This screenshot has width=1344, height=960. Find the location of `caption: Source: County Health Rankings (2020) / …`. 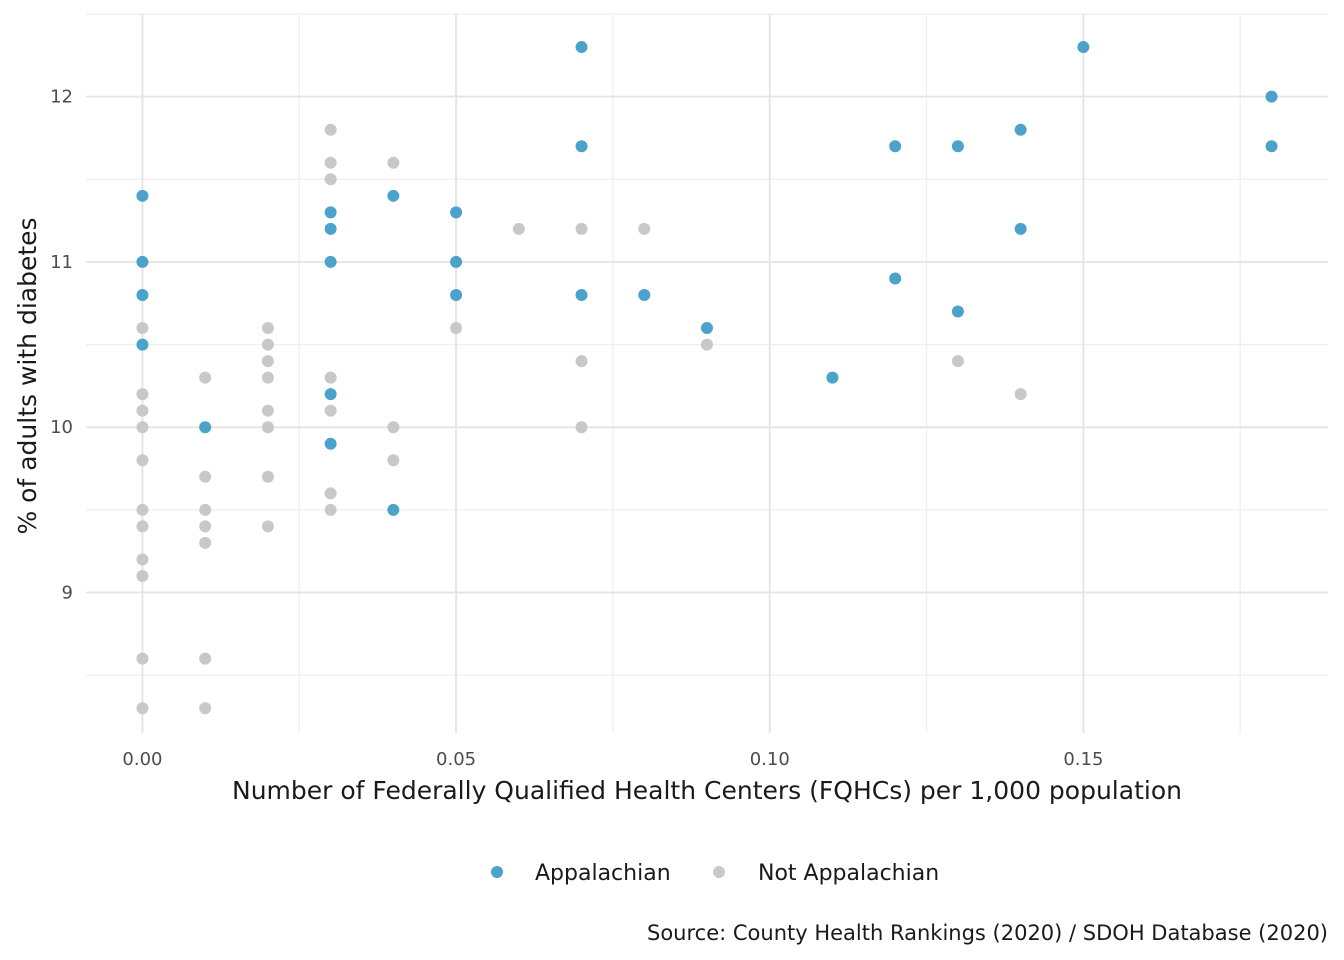

caption: Source: County Health Rankings (2020) / … is located at coordinates (987, 933).